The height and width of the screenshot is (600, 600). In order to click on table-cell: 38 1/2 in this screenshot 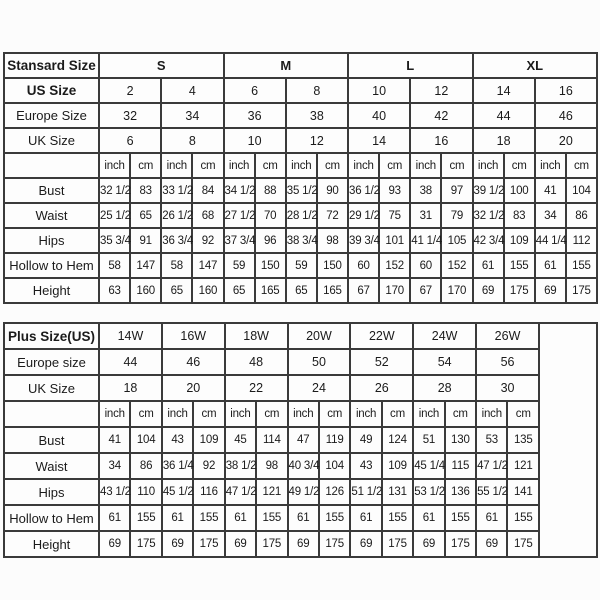, I will do `click(240, 466)`.